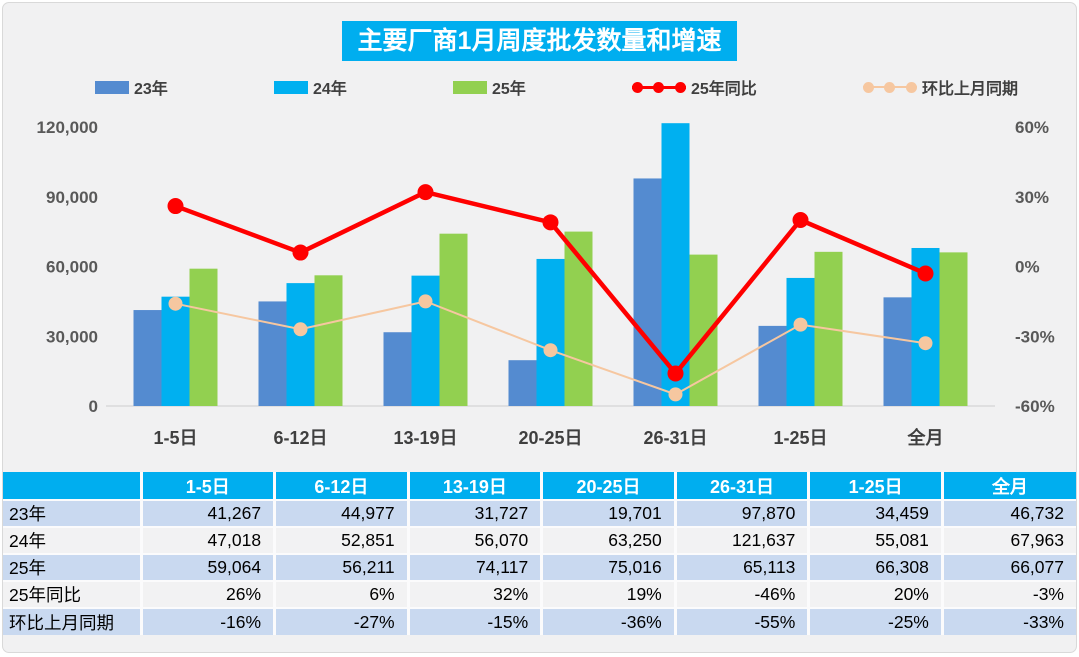  What do you see at coordinates (341, 486) in the screenshot?
I see `header-cell: 6-12日` at bounding box center [341, 486].